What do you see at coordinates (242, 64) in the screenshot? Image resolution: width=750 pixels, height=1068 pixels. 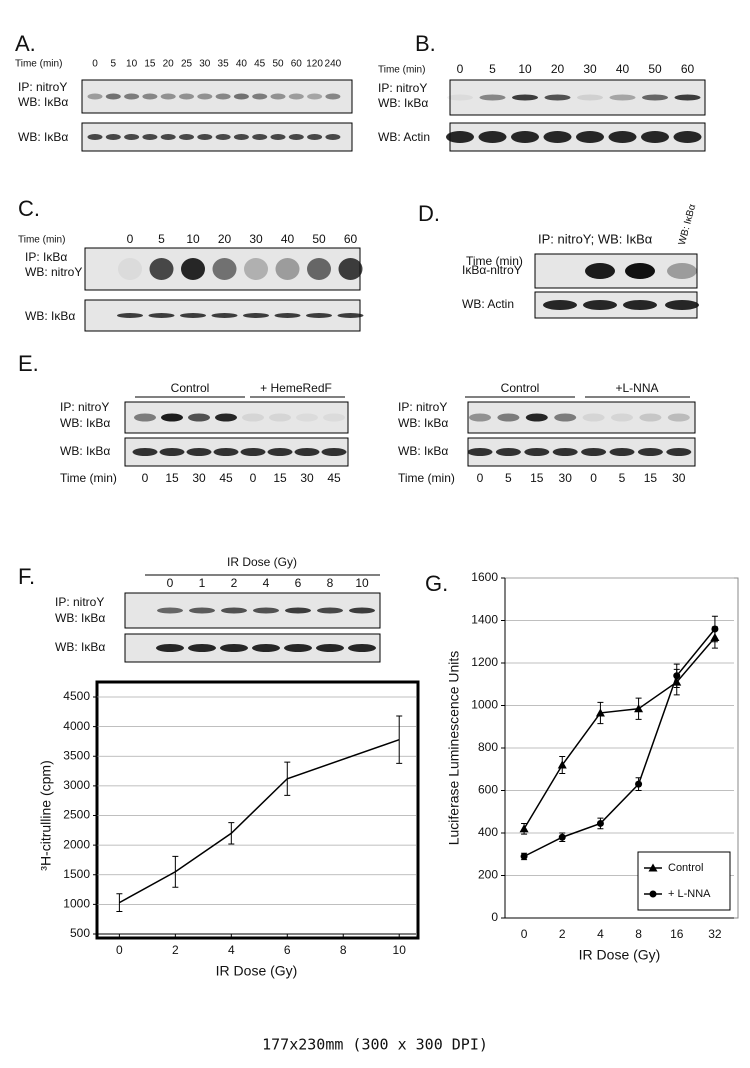 I see `time-label: 40` at bounding box center [242, 64].